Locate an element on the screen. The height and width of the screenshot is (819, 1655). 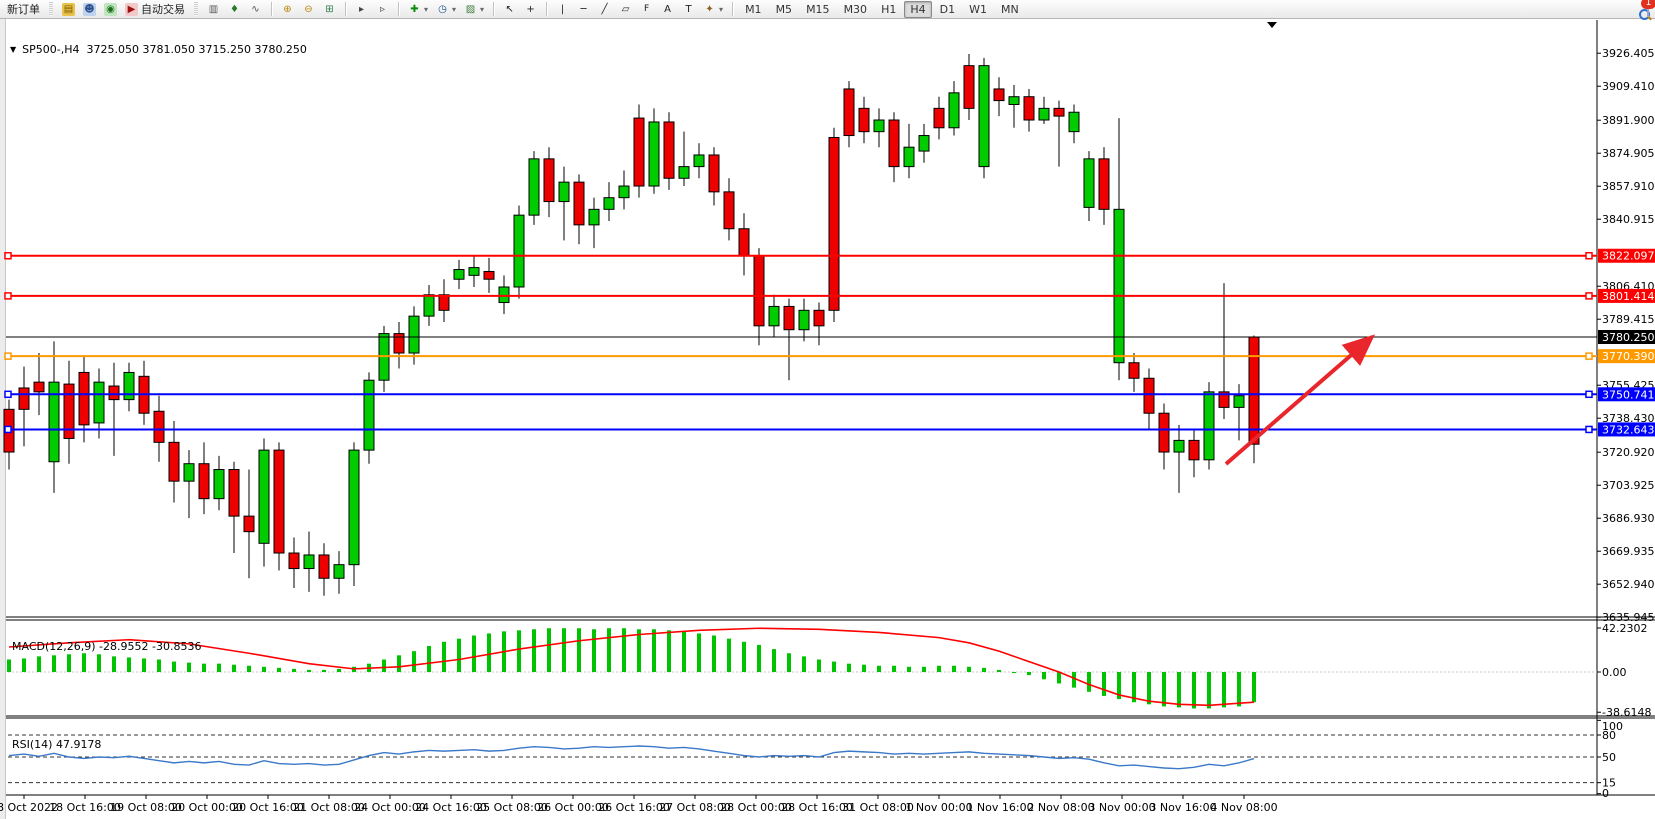
accounts-button: ☻ is located at coordinates (89, 9).